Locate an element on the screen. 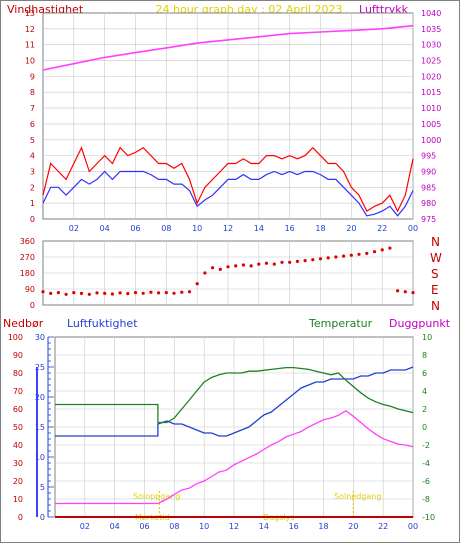 The height and width of the screenshot is (546, 460). temp-x-tick-label: 16 is located at coordinates (294, 526).